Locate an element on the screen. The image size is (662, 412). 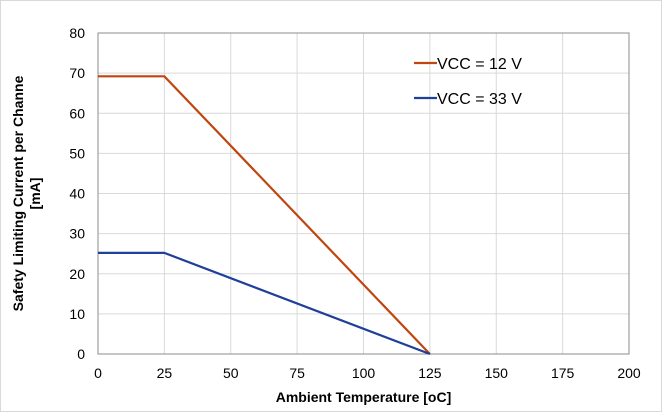
y-tick-label: 0 is located at coordinates (81, 354).